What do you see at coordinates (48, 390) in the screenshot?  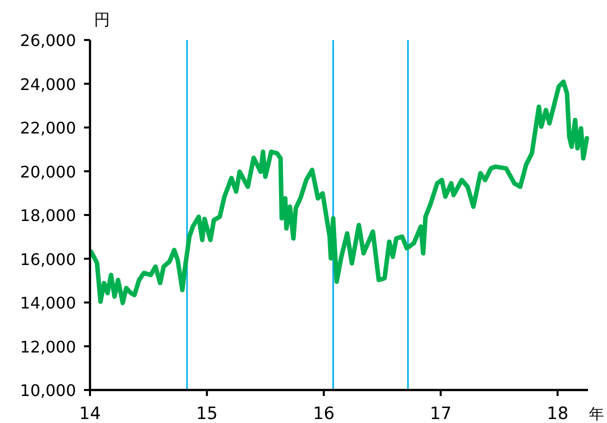 I see `y-tick-label: 10,000` at bounding box center [48, 390].